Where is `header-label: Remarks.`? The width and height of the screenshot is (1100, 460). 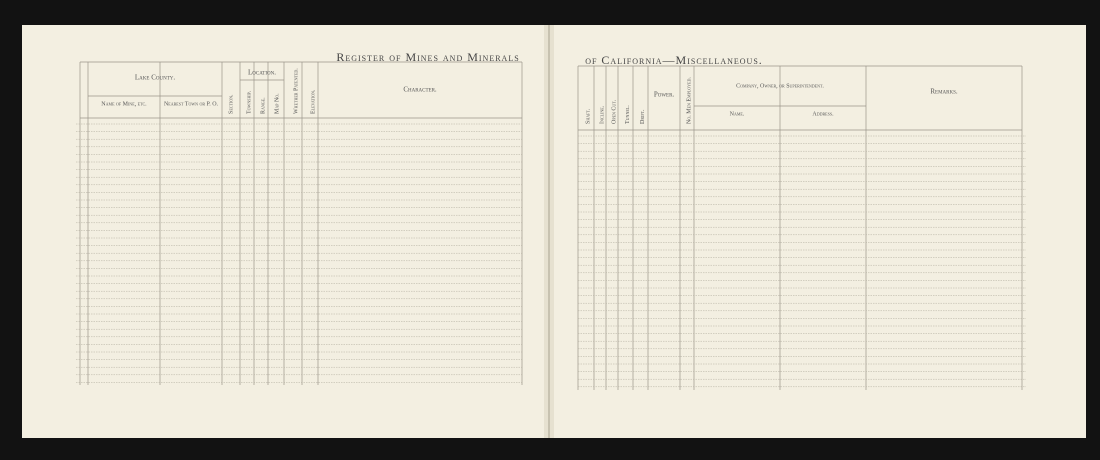
header-label: Remarks. is located at coordinates (944, 92).